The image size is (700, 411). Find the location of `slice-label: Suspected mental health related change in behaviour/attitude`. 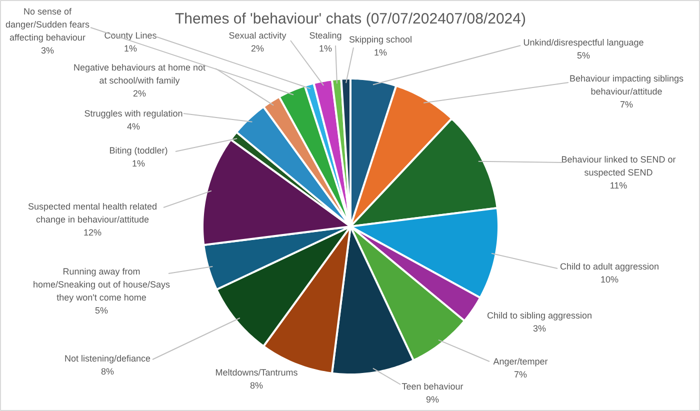

slice-label: Suspected mental health related change in behaviour/attitude is located at coordinates (93, 213).